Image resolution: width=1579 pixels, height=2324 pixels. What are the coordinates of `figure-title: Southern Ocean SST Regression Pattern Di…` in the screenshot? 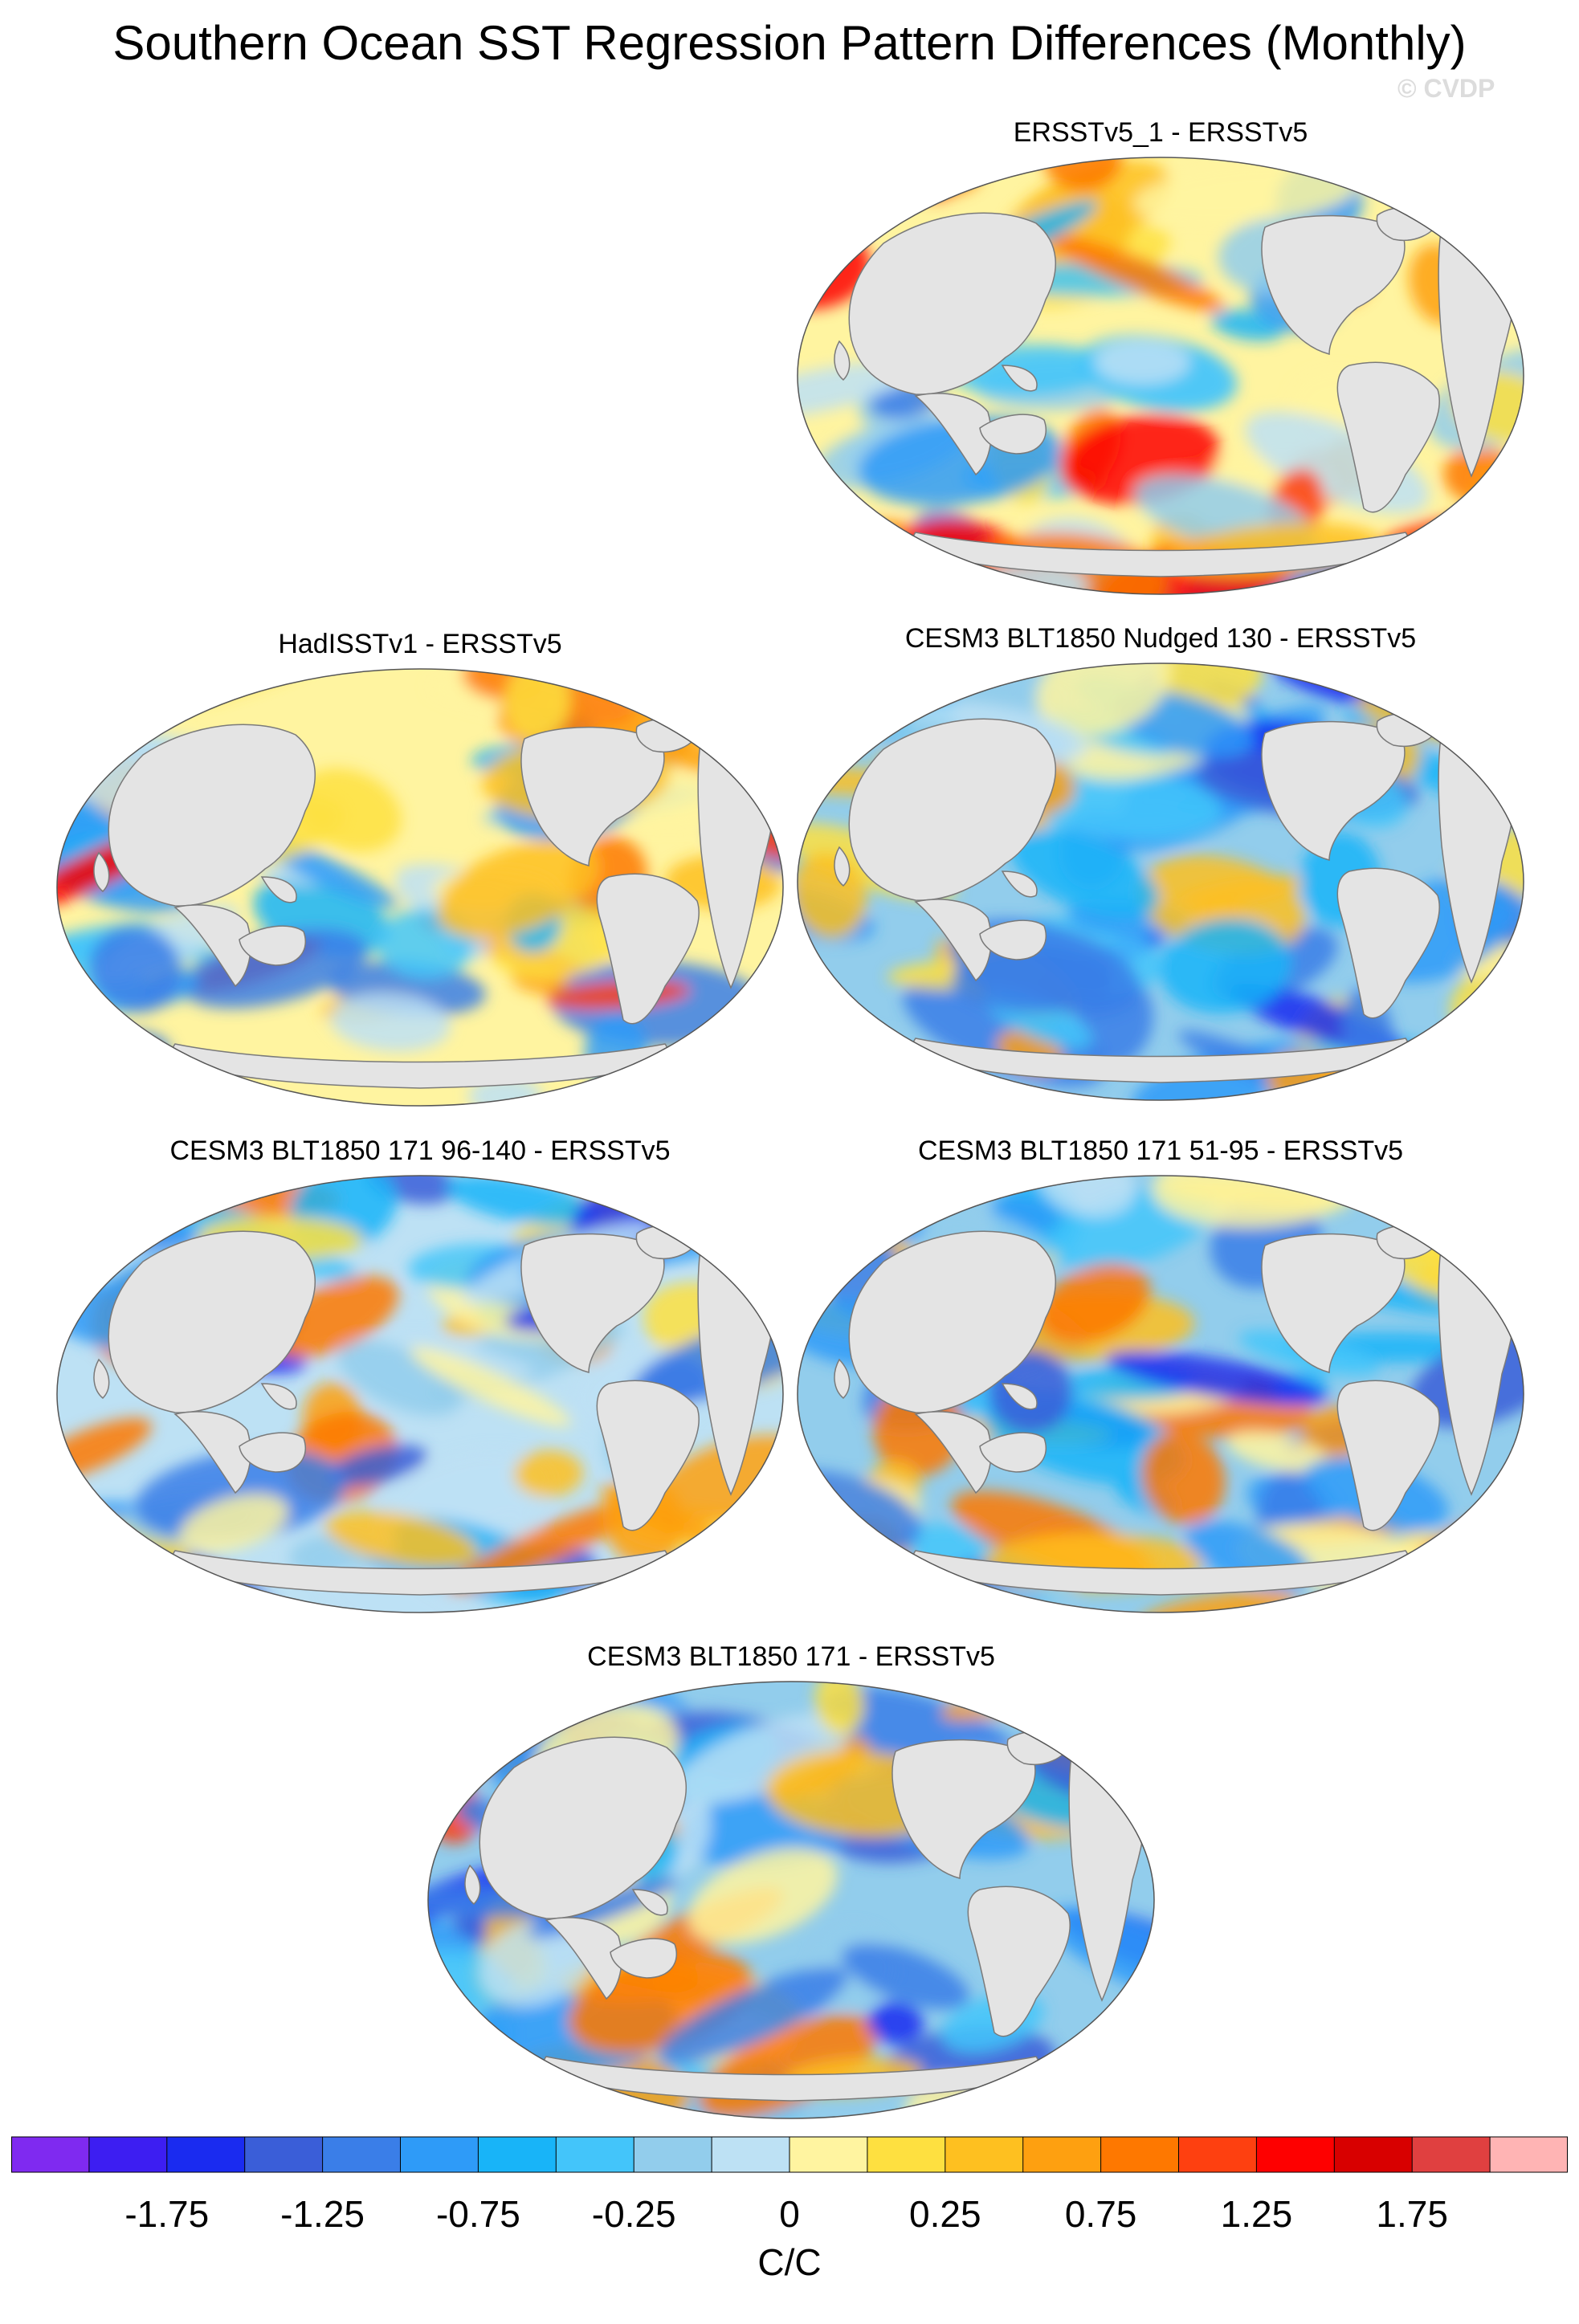 It's located at (789, 43).